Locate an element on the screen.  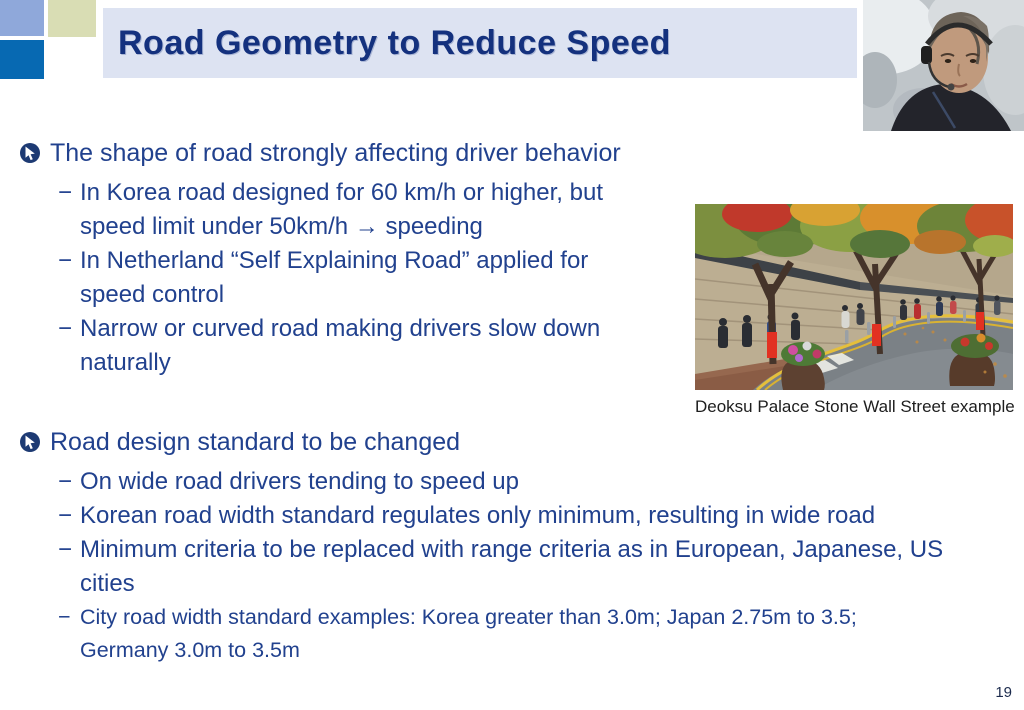
bullet-text: On wide road drivers tending to speed up is located at coordinates (299, 482).